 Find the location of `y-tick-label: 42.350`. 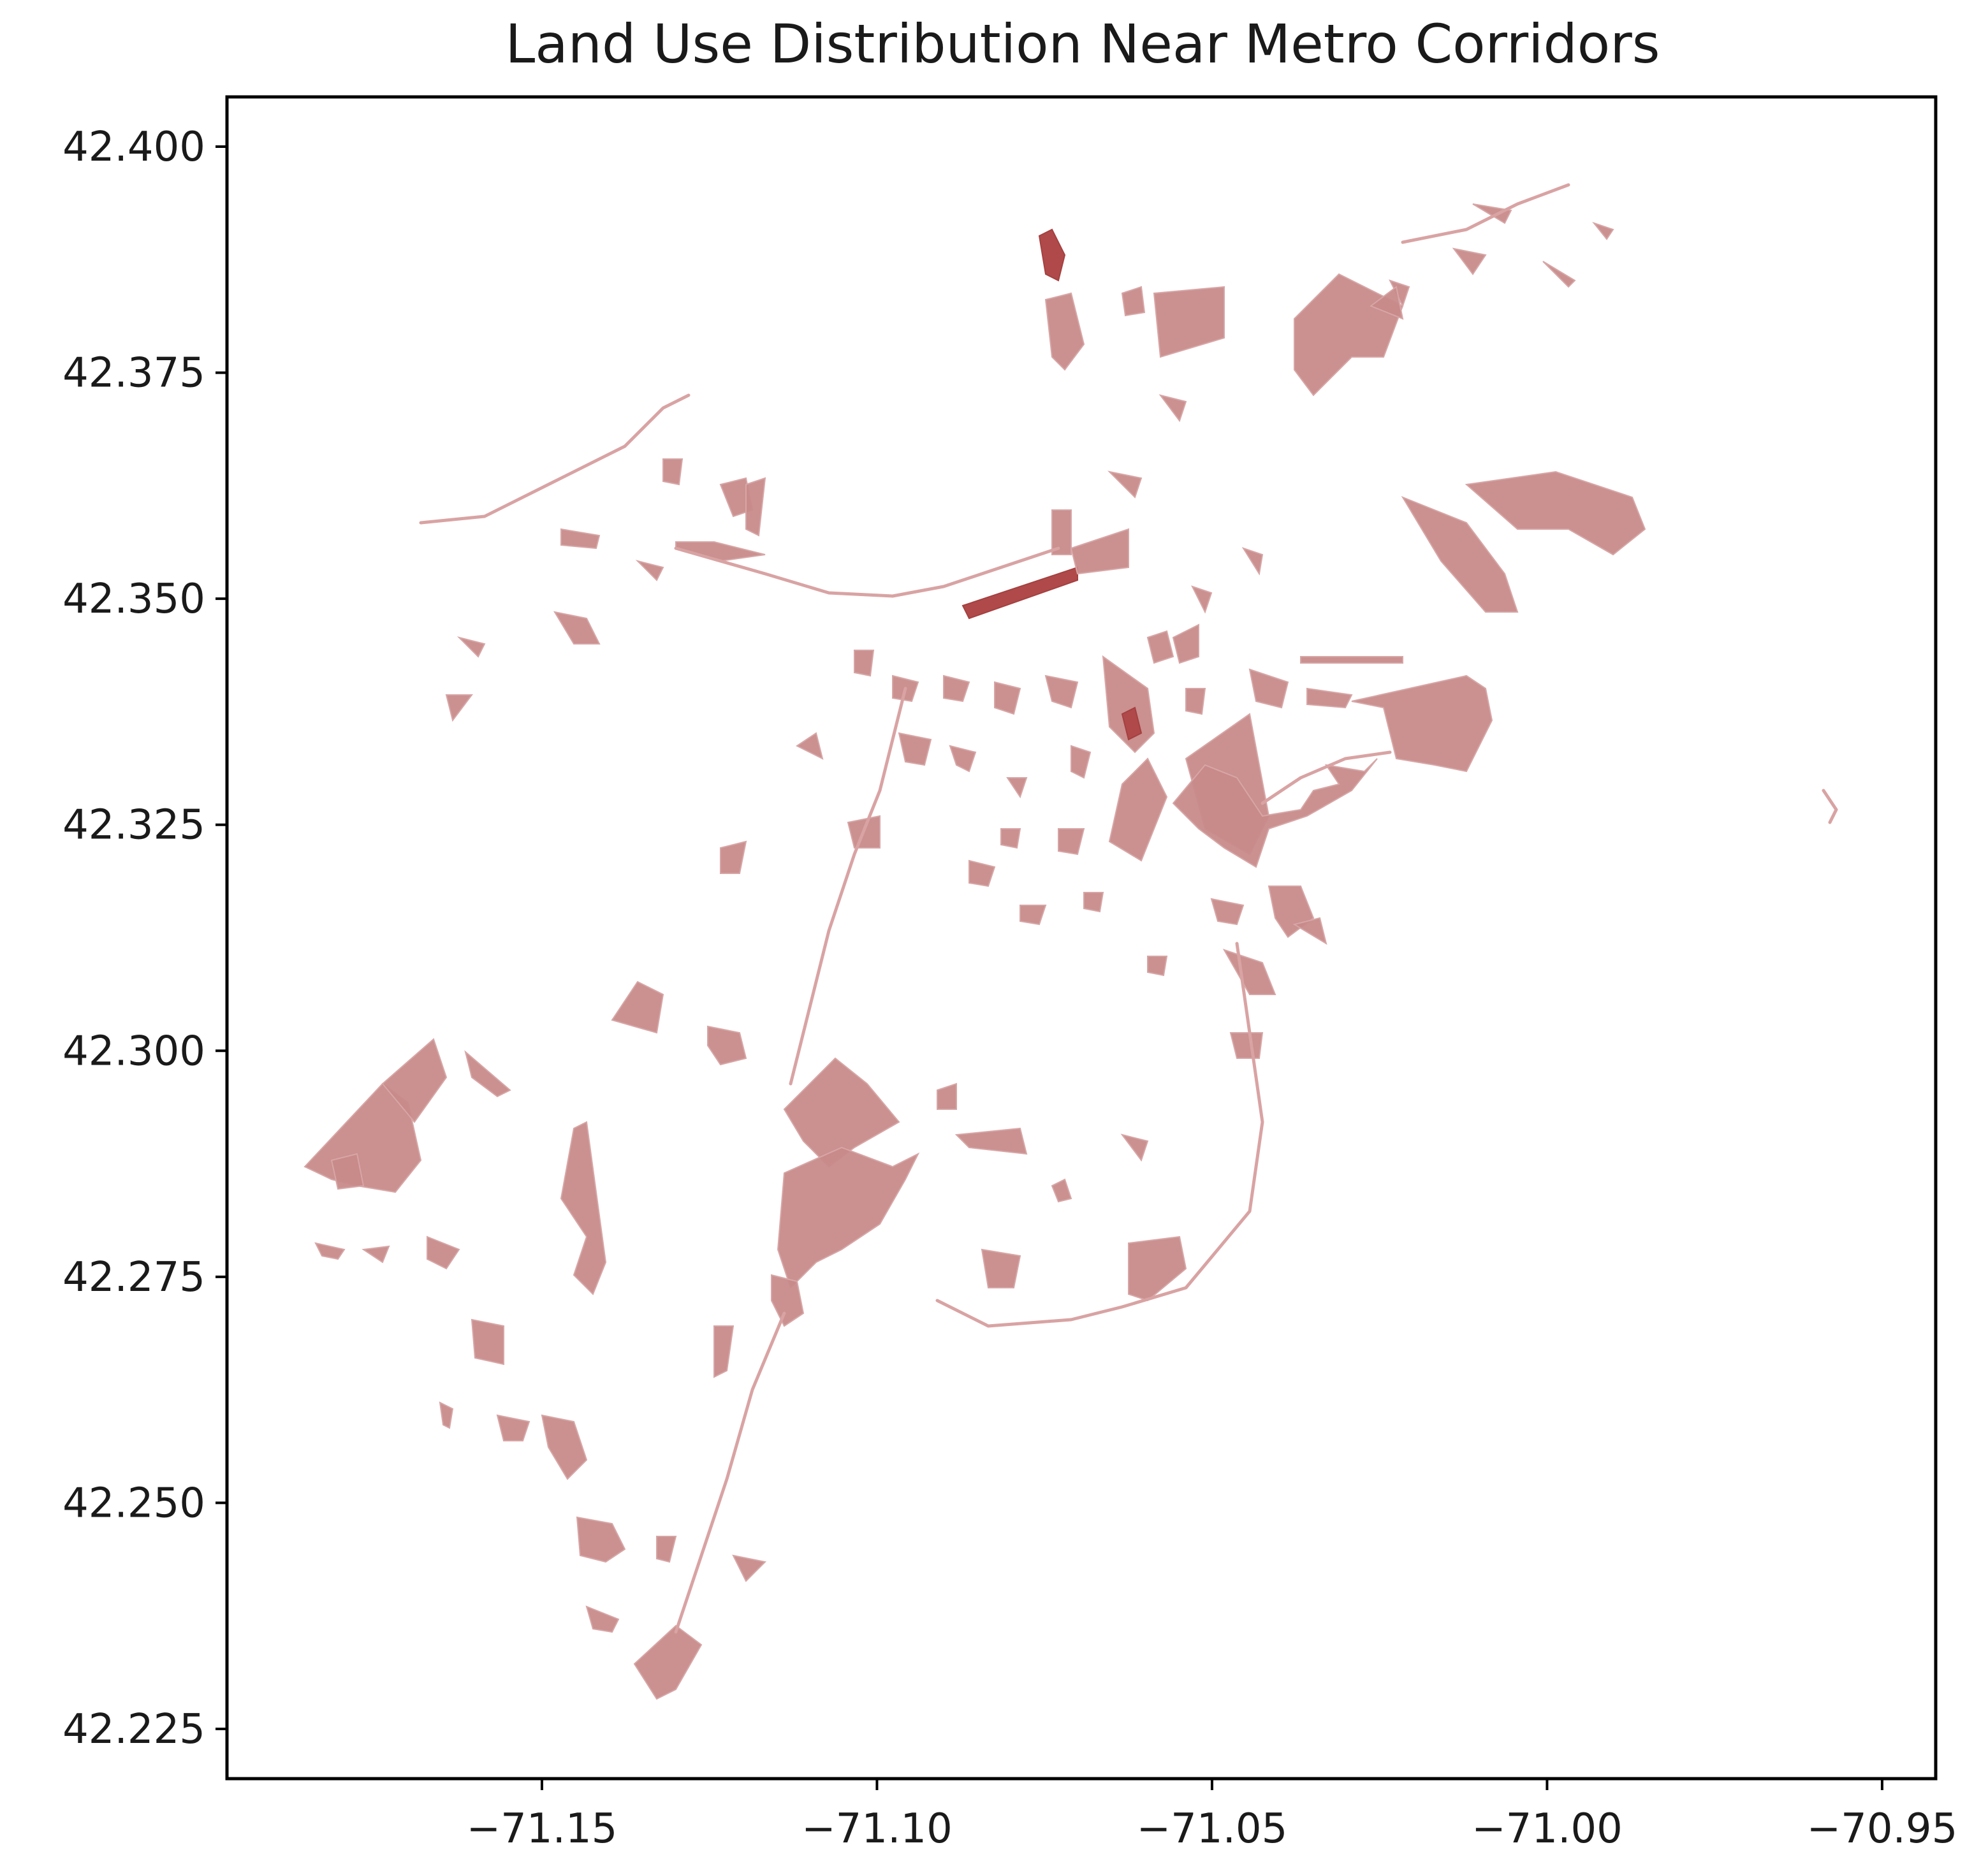

y-tick-label: 42.350 is located at coordinates (133, 599).